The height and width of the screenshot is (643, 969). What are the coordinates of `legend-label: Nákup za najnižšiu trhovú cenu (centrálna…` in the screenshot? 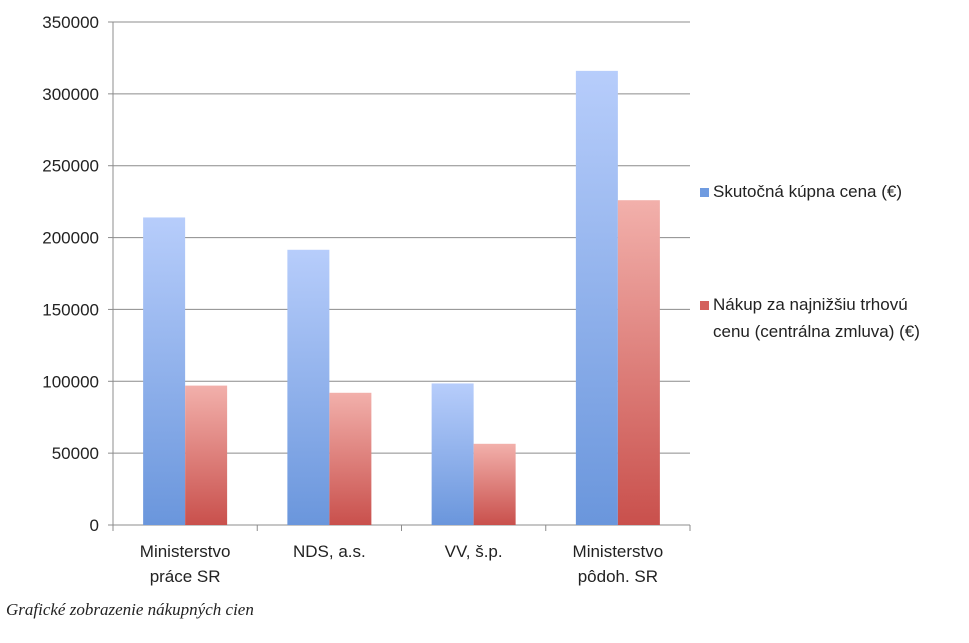 It's located at (816, 318).